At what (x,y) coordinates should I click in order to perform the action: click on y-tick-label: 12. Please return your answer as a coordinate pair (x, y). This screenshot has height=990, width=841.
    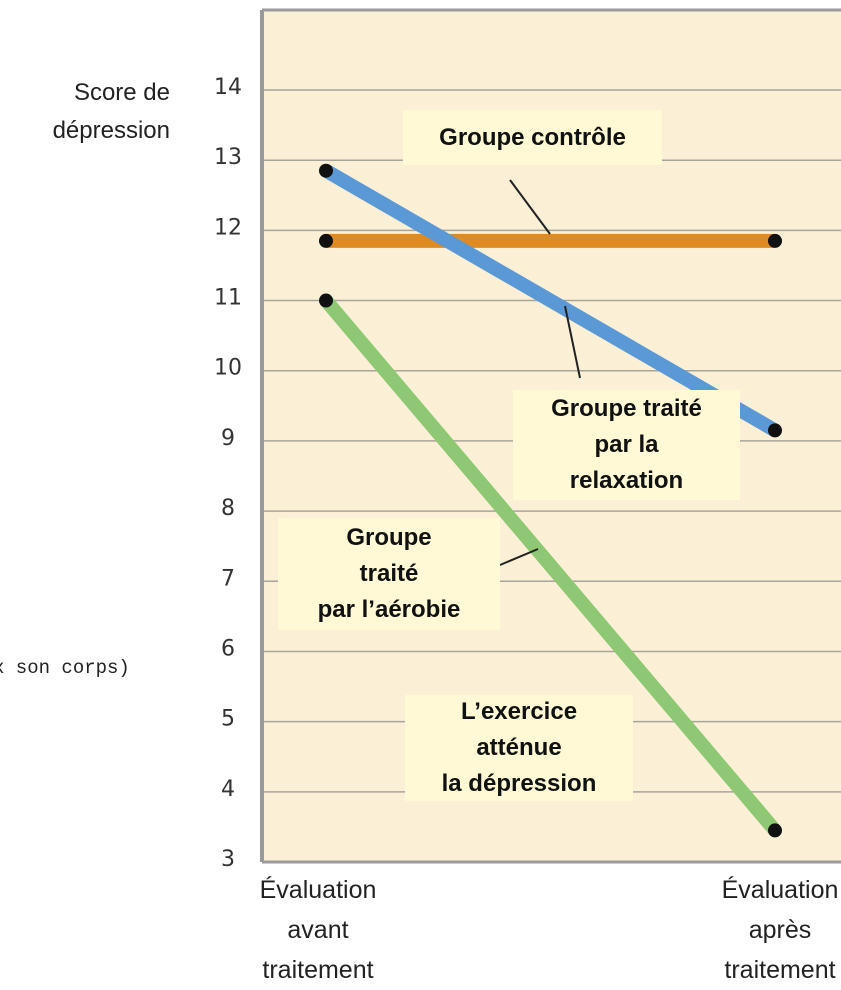
    Looking at the image, I should click on (228, 227).